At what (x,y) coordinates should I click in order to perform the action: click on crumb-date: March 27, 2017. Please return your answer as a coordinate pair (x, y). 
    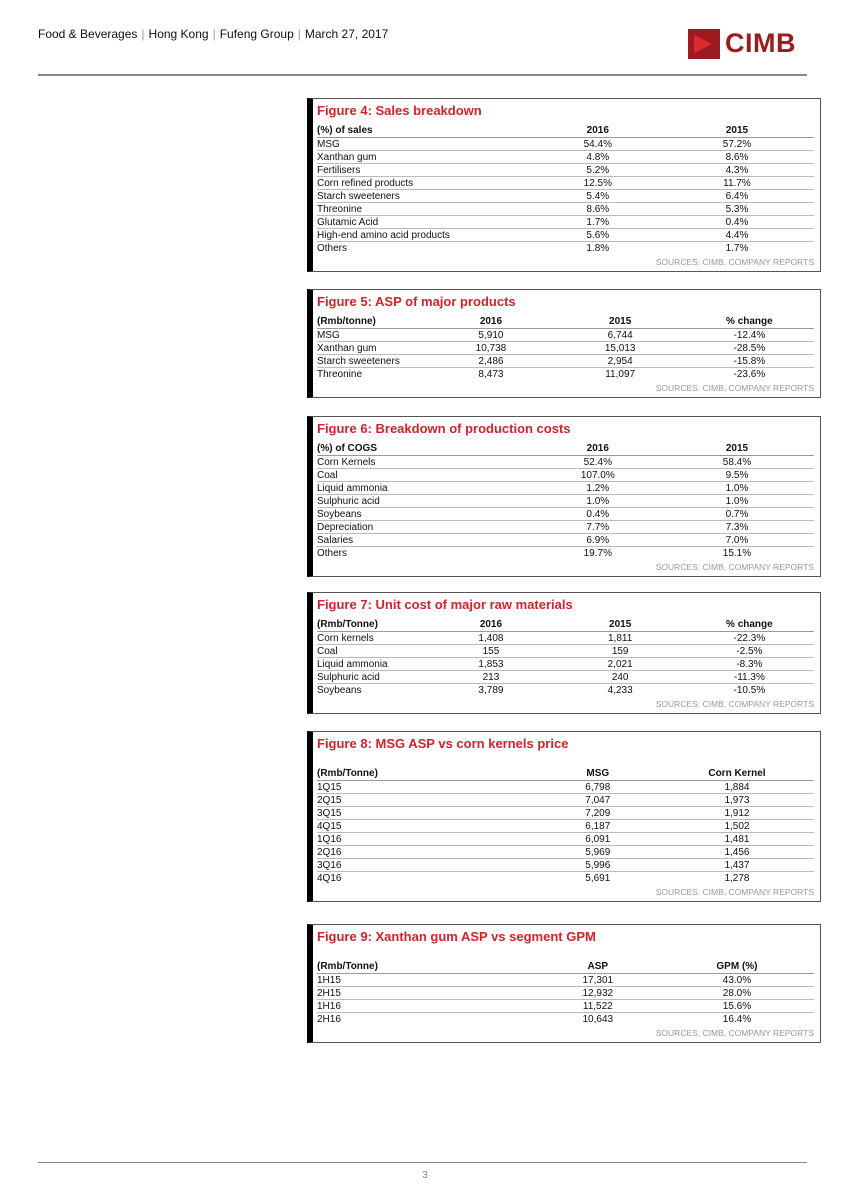
    Looking at the image, I should click on (346, 34).